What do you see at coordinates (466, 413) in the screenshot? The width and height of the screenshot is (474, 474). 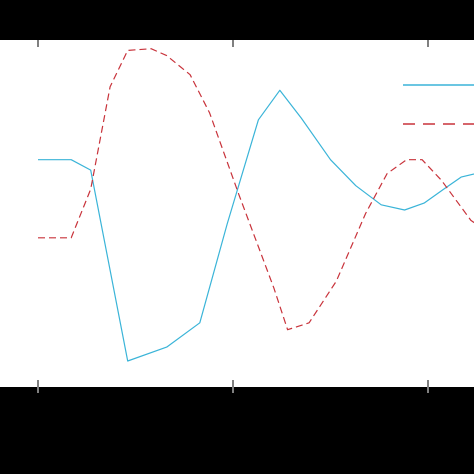 I see `x-tick-label: 04` at bounding box center [466, 413].